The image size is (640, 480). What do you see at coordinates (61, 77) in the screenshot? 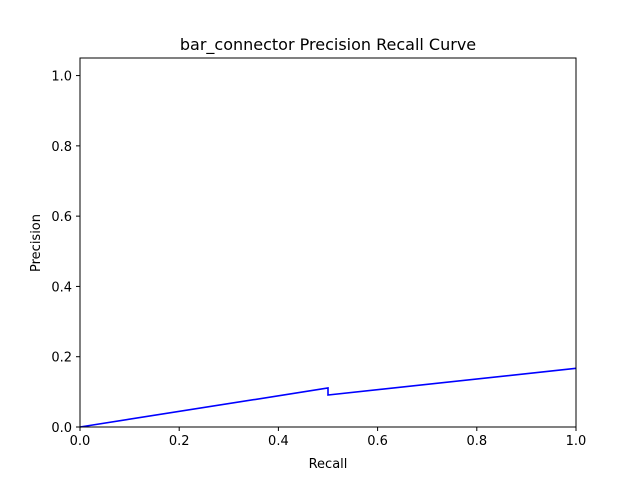
I see `y-tick-label: 1.0` at bounding box center [61, 77].